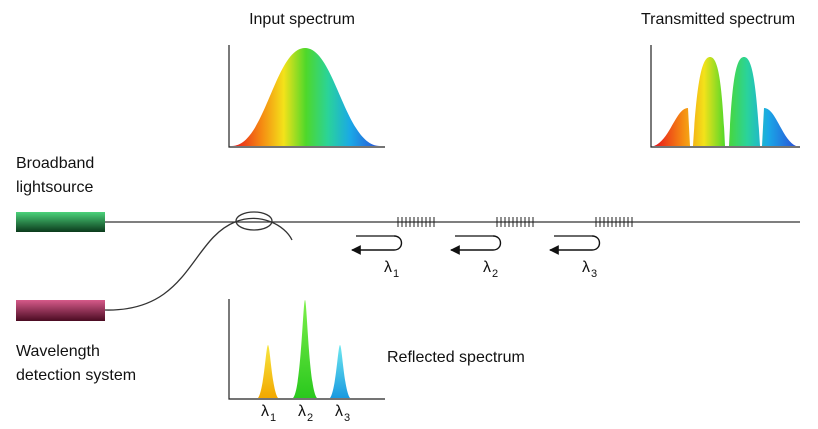  What do you see at coordinates (76, 375) in the screenshot?
I see `label: detection system` at bounding box center [76, 375].